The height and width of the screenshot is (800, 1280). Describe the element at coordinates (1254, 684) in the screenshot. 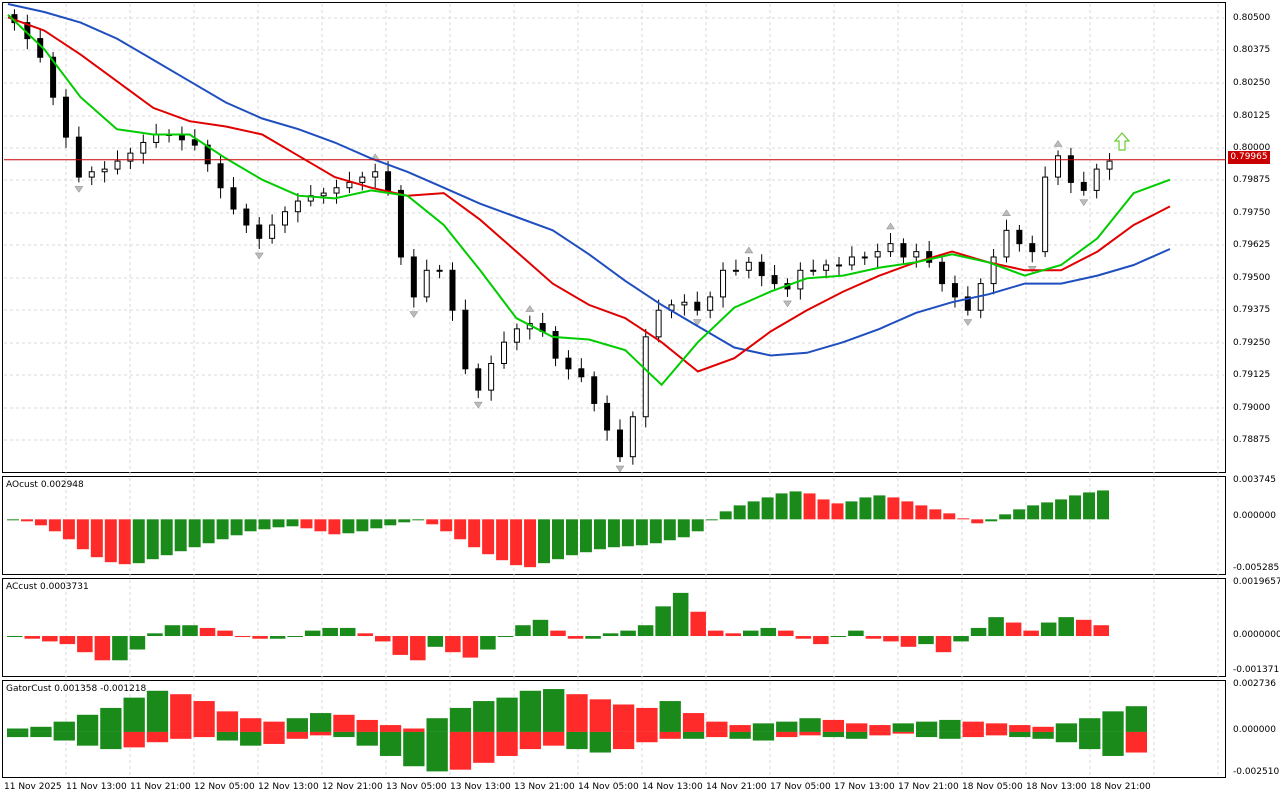

I see `gator-tick-label: 0.002736` at that location.